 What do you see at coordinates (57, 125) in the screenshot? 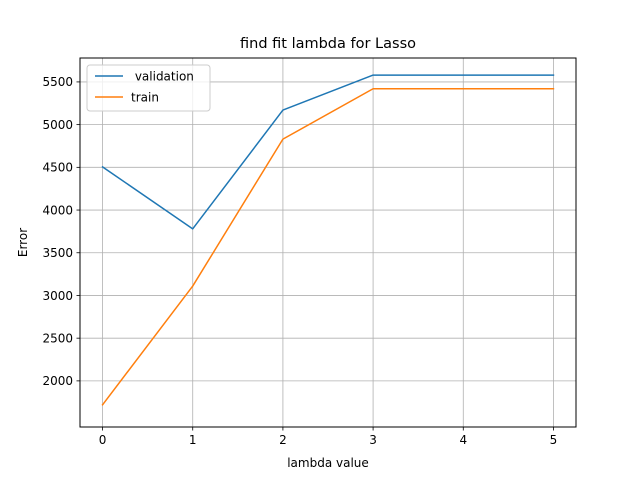
I see `y-tick-label: 5000` at bounding box center [57, 125].